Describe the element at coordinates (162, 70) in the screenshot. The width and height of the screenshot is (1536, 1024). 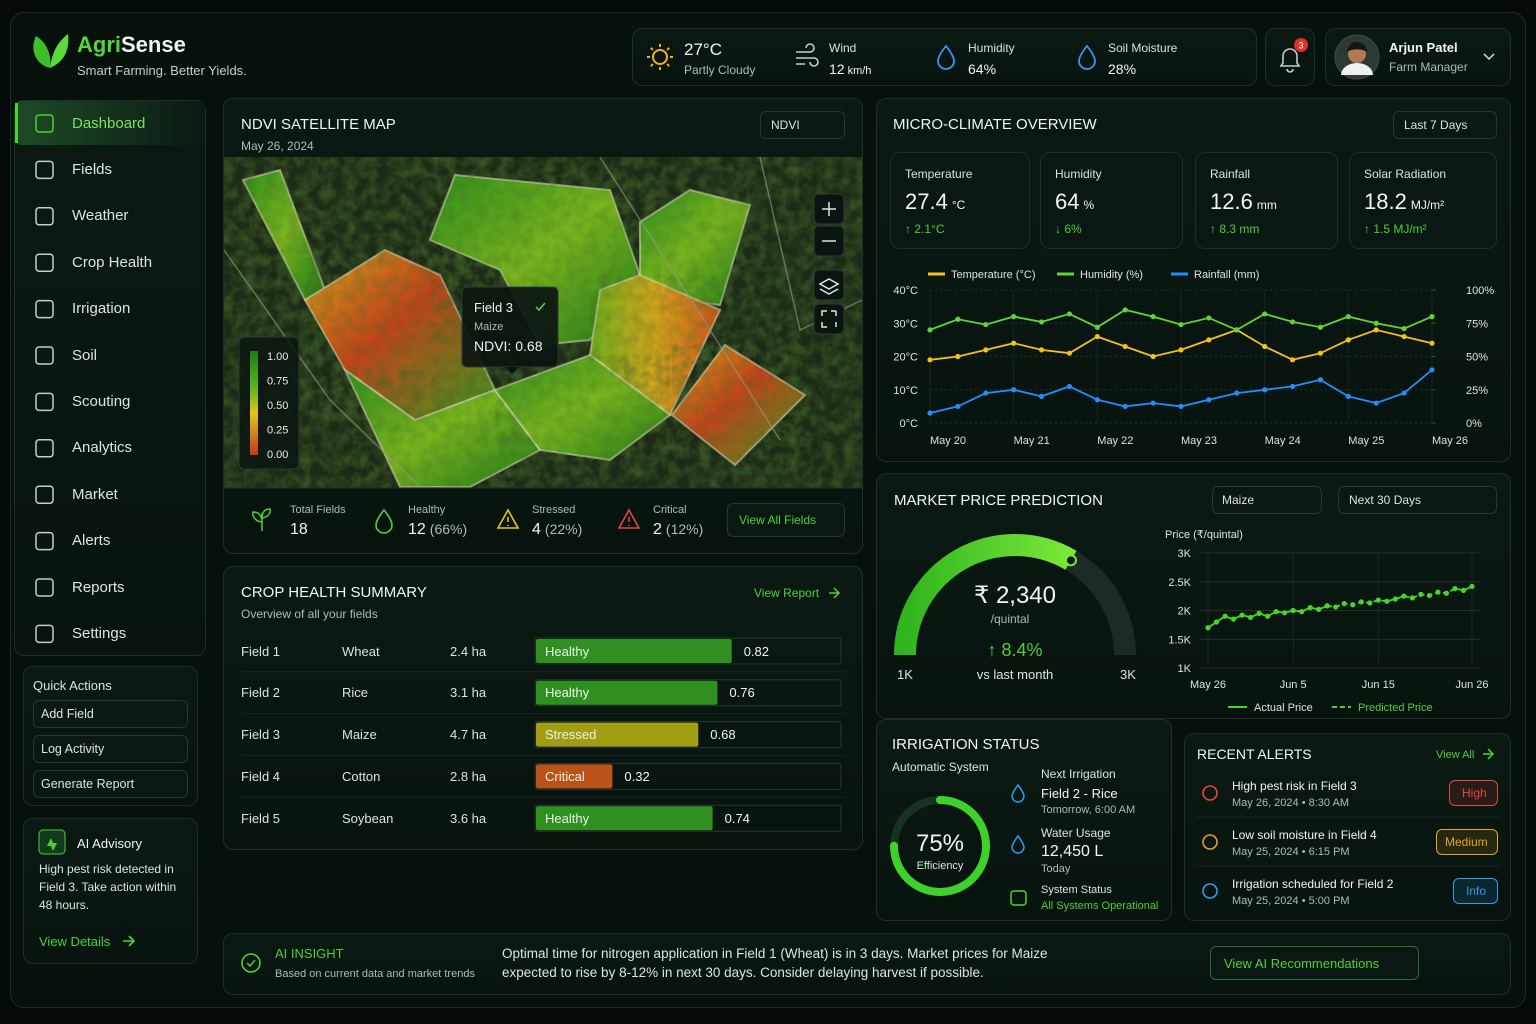
I see `tagline: Smart Farming. Better Yields.` at that location.